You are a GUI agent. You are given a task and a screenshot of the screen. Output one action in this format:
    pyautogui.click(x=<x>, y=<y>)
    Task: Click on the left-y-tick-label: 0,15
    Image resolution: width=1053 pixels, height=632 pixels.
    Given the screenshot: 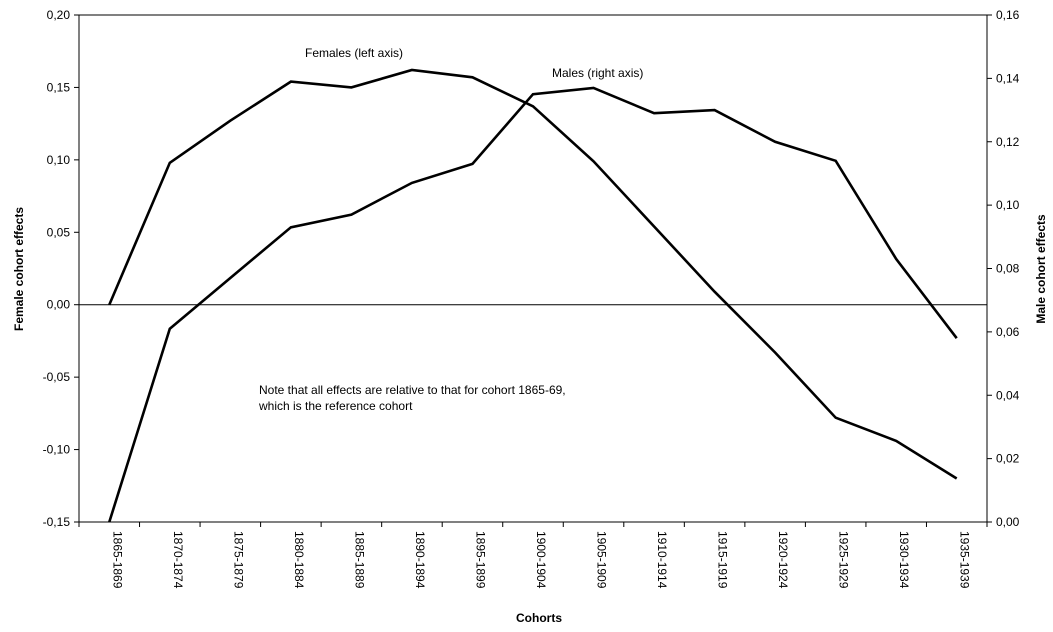 What is the action you would take?
    pyautogui.click(x=59, y=87)
    